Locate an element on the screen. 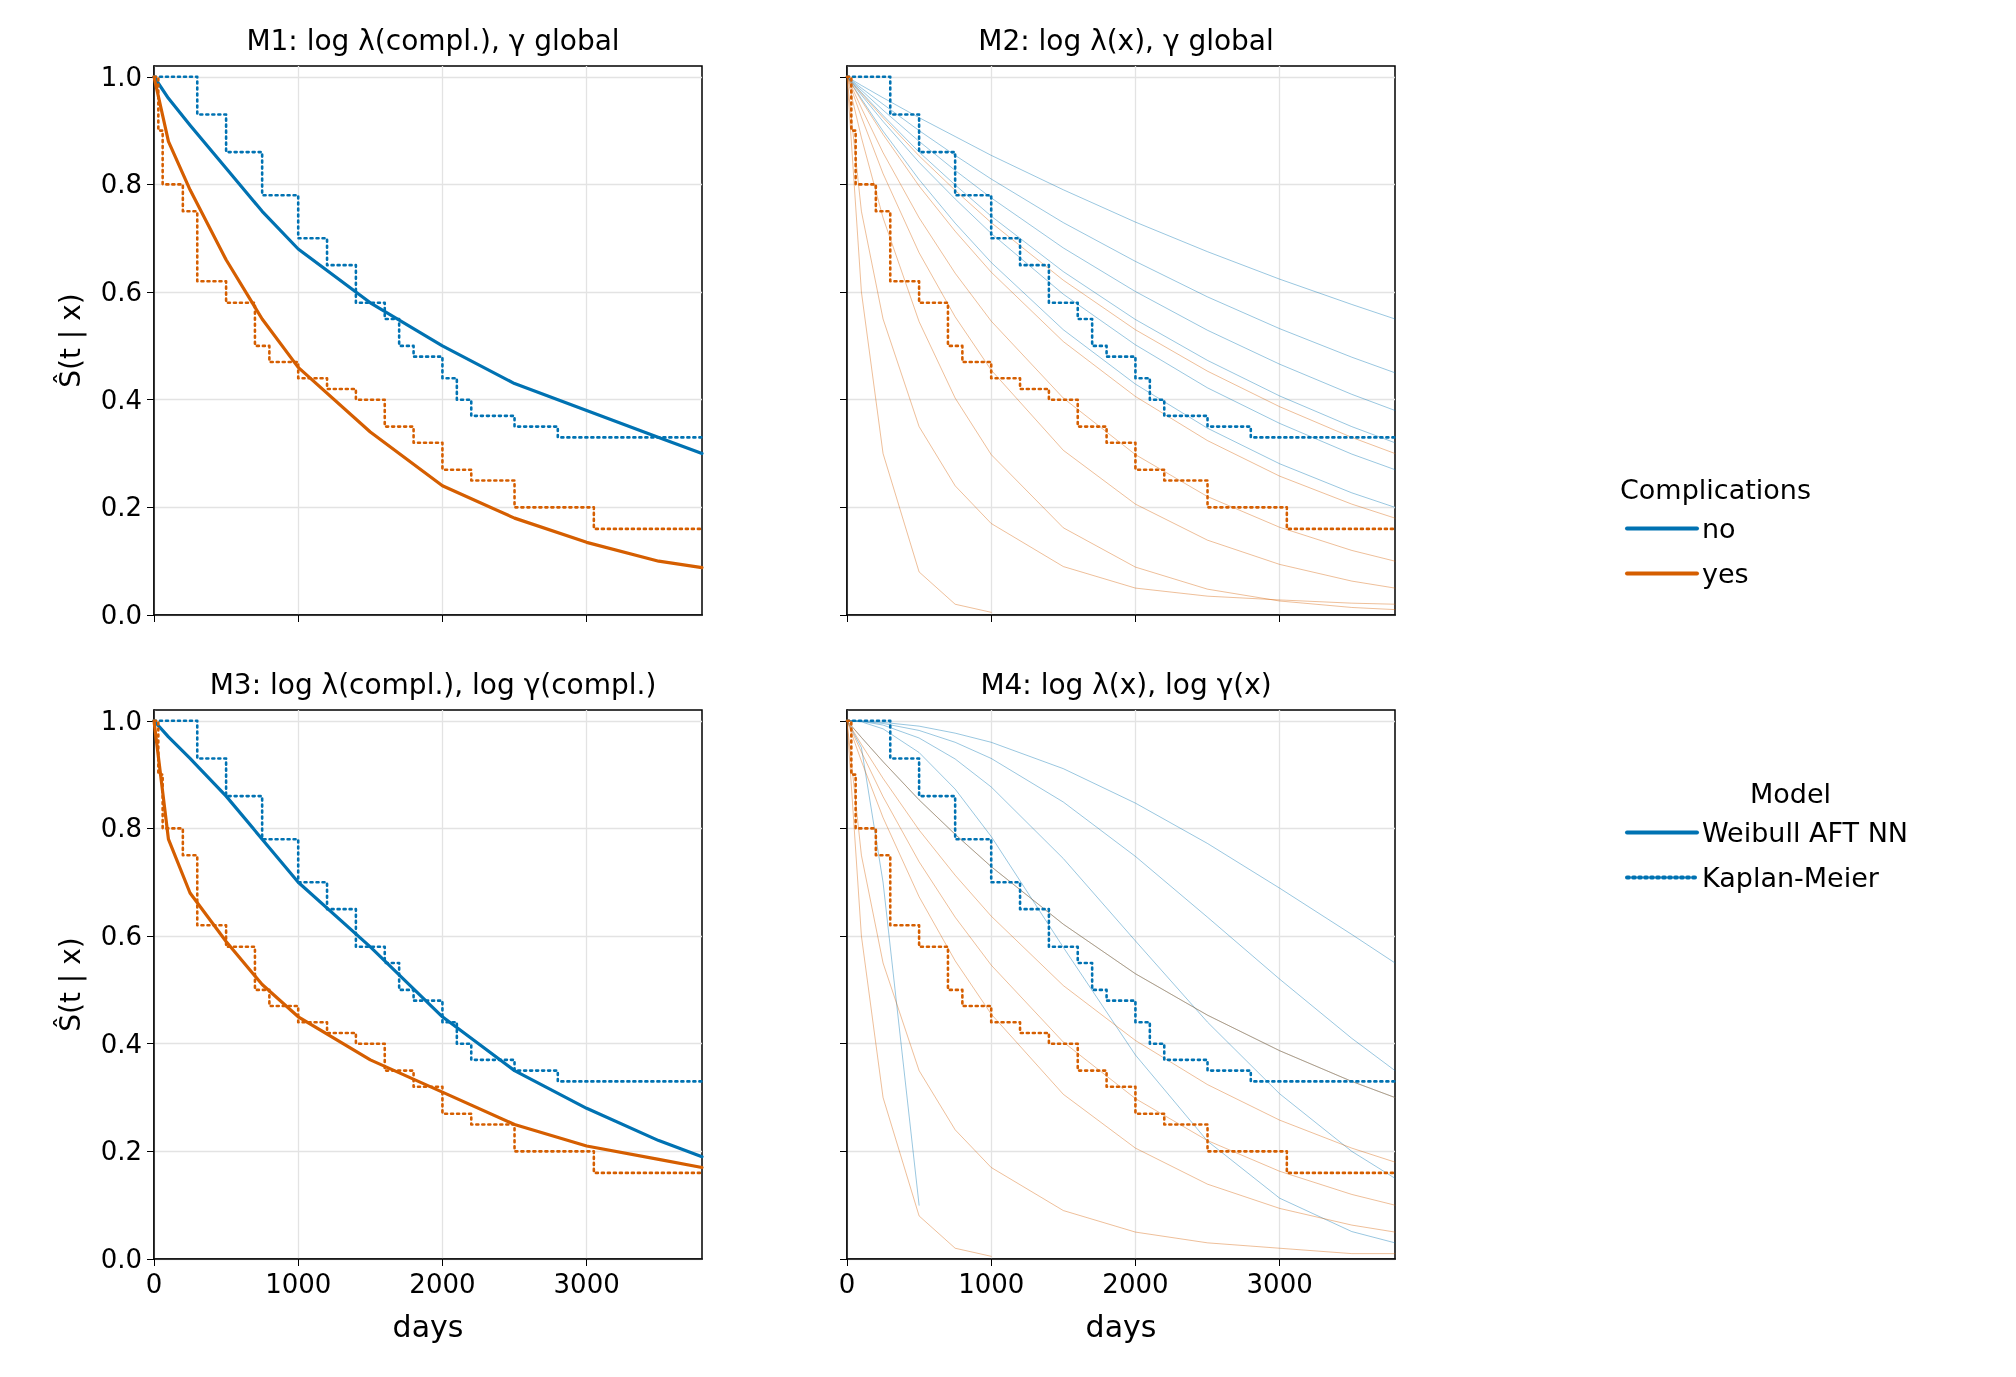 The image size is (2016, 1377). legend-label: no is located at coordinates (1719, 528).